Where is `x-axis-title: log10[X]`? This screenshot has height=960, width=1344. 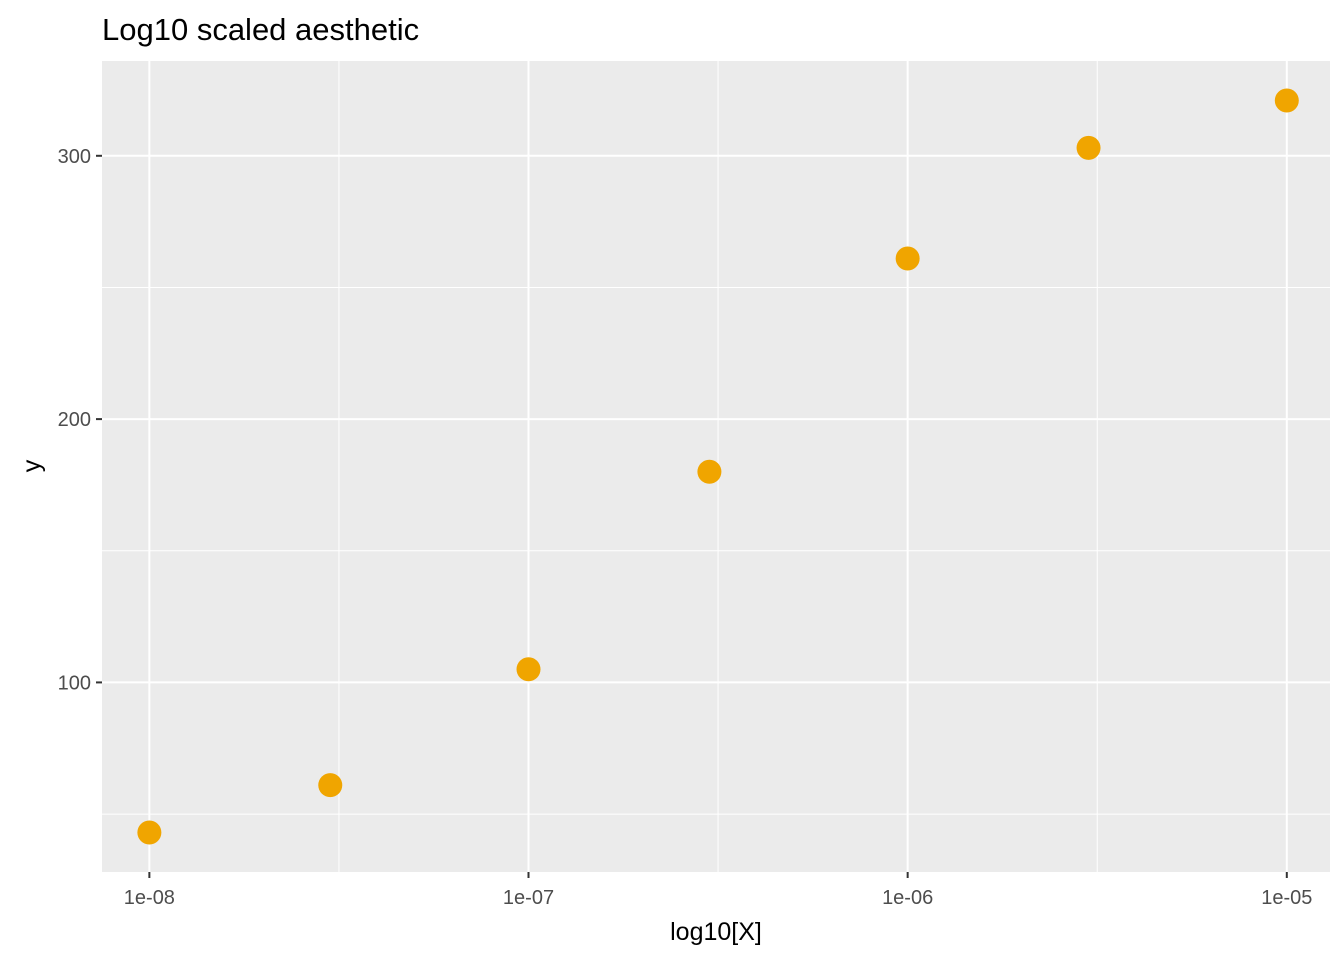 x-axis-title: log10[X] is located at coordinates (716, 932).